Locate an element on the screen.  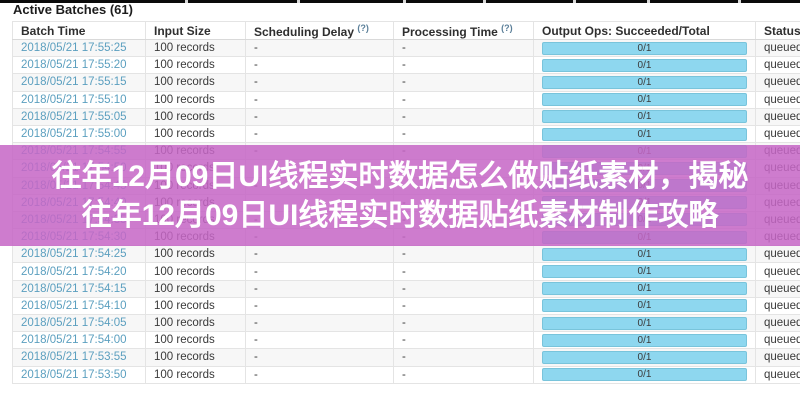
col-header-scheduling-delay: Scheduling Delay (?) is located at coordinates (319, 30).